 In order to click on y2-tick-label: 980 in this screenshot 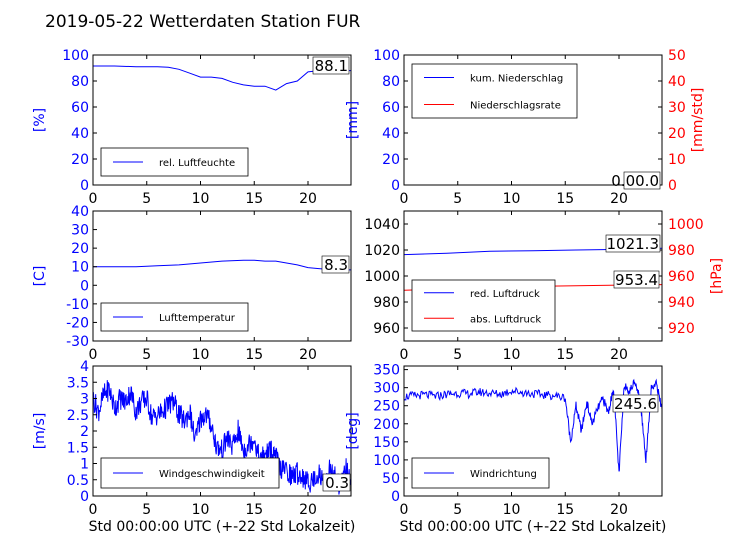, I will do `click(681, 251)`.